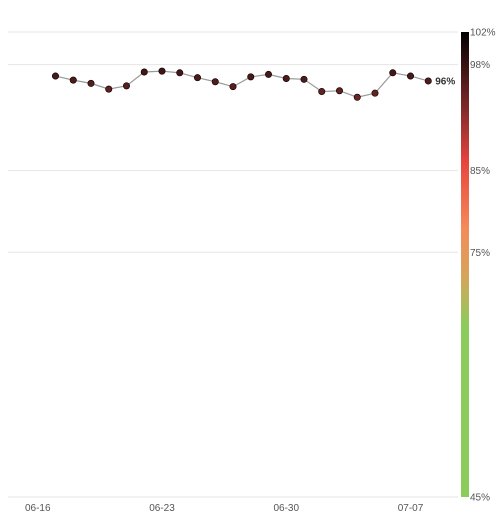 This screenshot has height=514, width=499. I want to click on plot-area: 96%, so click(253, 84).